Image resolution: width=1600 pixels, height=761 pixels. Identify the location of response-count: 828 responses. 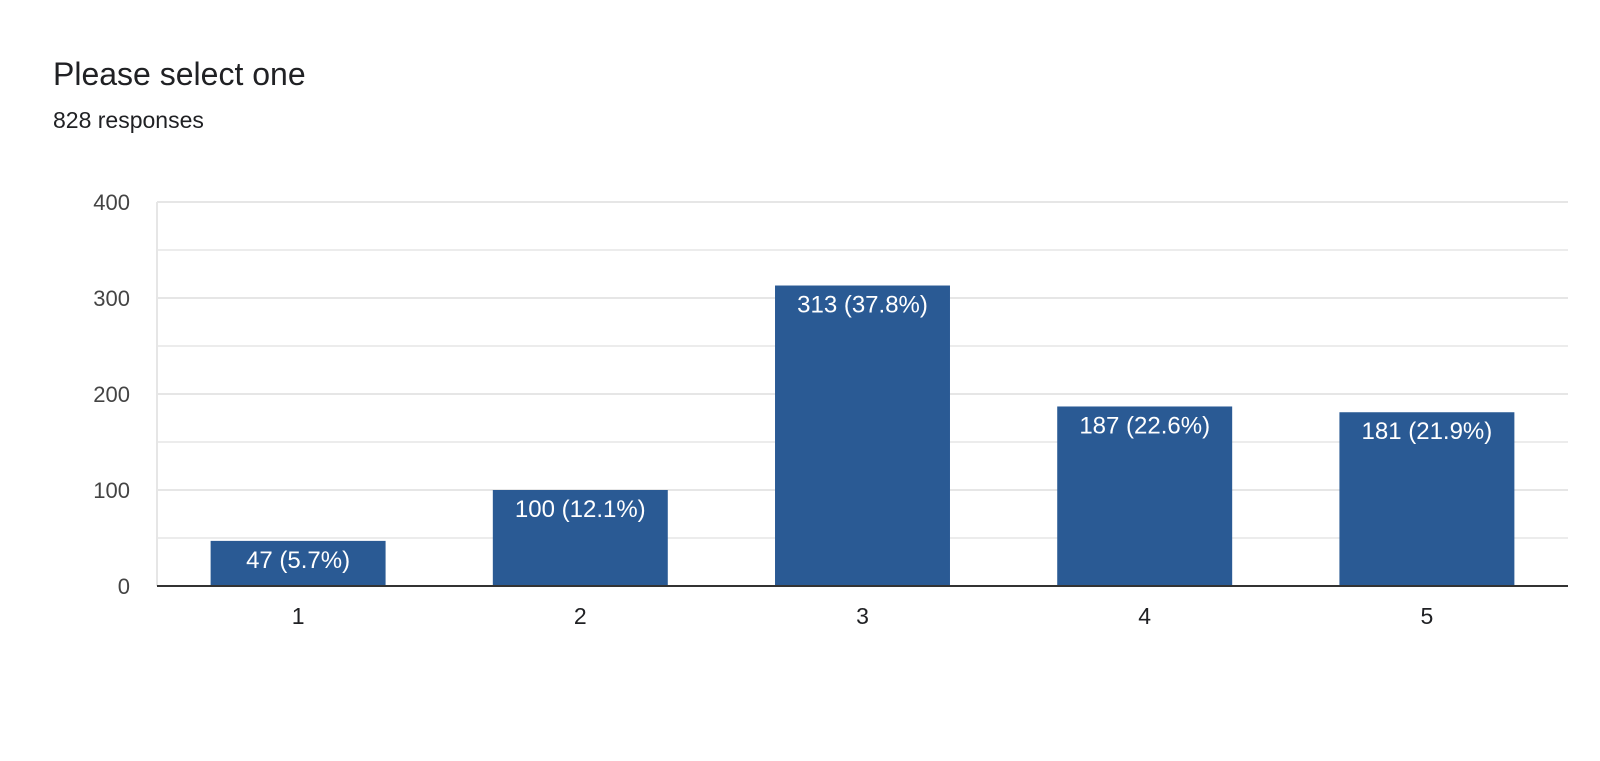
(128, 120).